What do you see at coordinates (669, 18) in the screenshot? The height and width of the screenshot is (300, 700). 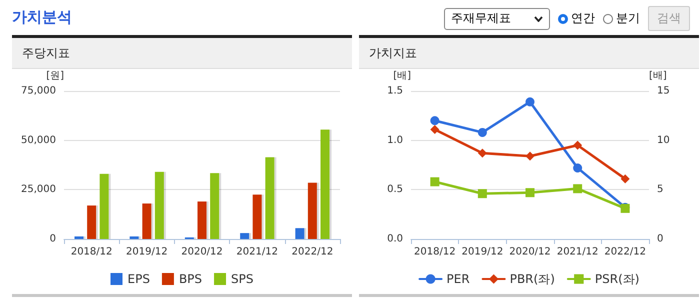 I see `search-button: 검색` at bounding box center [669, 18].